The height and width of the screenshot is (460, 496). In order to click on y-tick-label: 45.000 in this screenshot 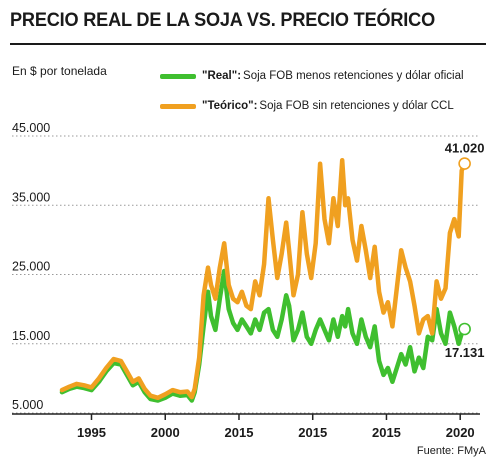, I will do `click(31, 128)`.